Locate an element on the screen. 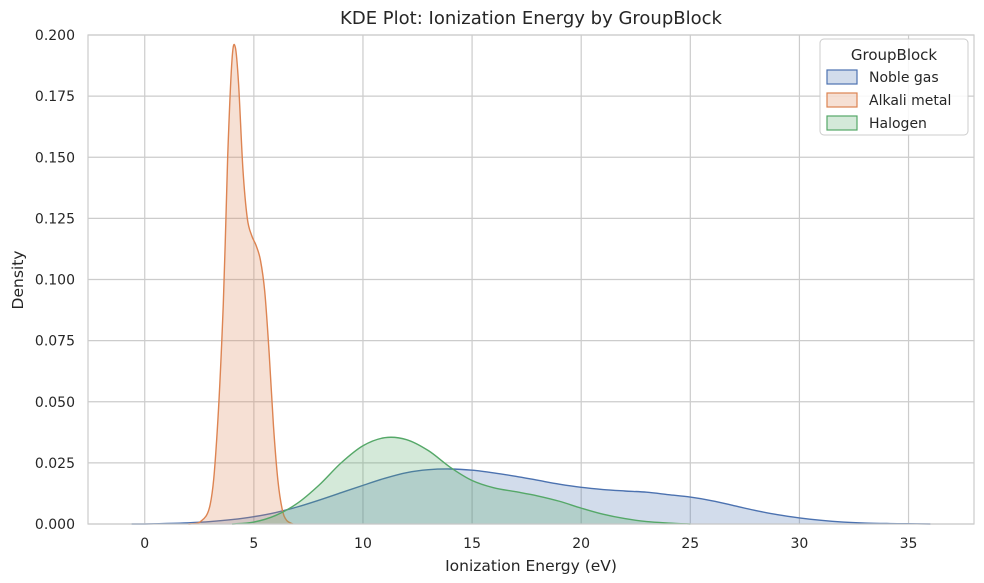  x-axis-title: Ionization Energy (eV) is located at coordinates (531, 566).